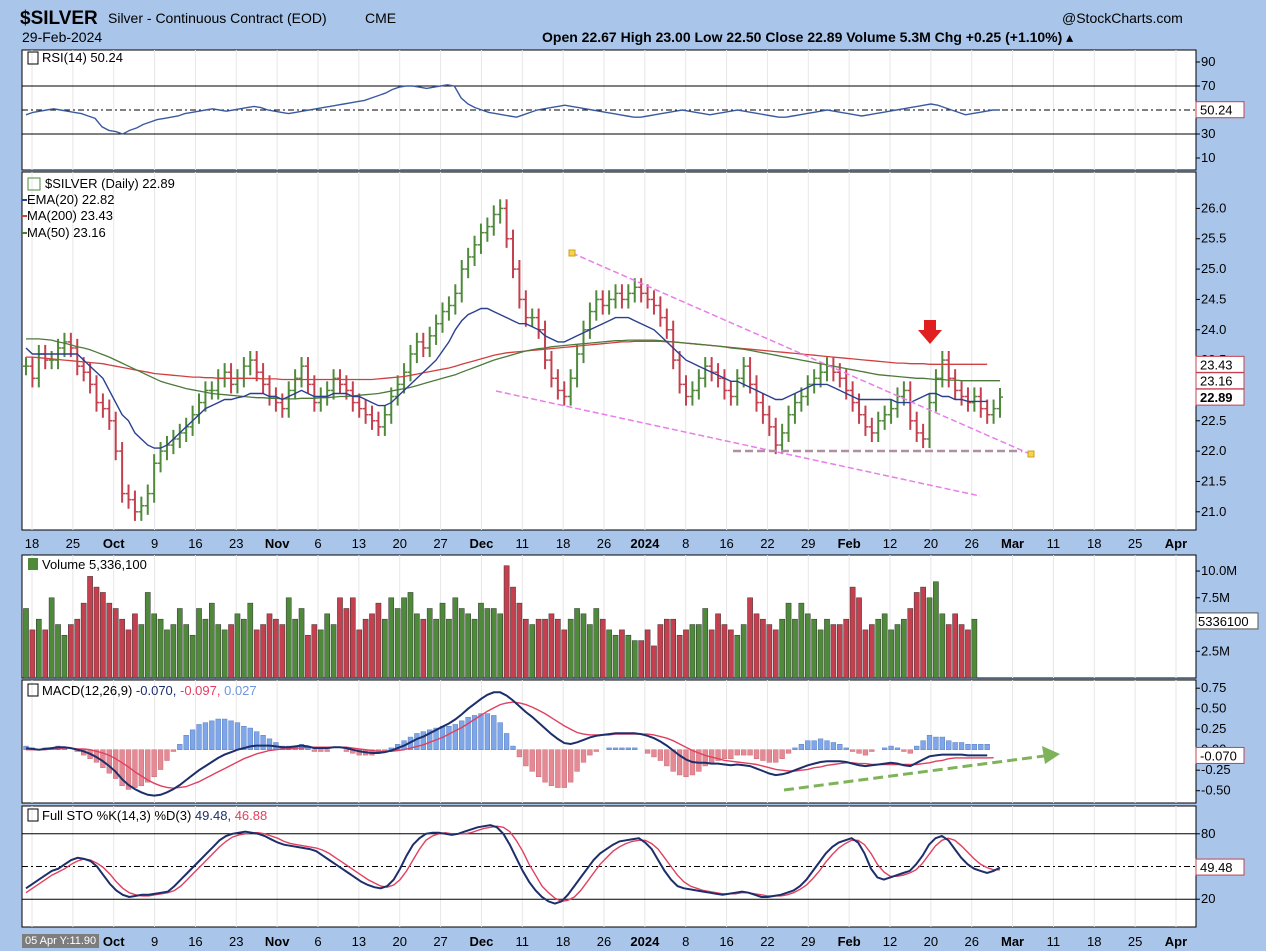  What do you see at coordinates (251, 815) in the screenshot?
I see `sto-d-value: 46.88` at bounding box center [251, 815].